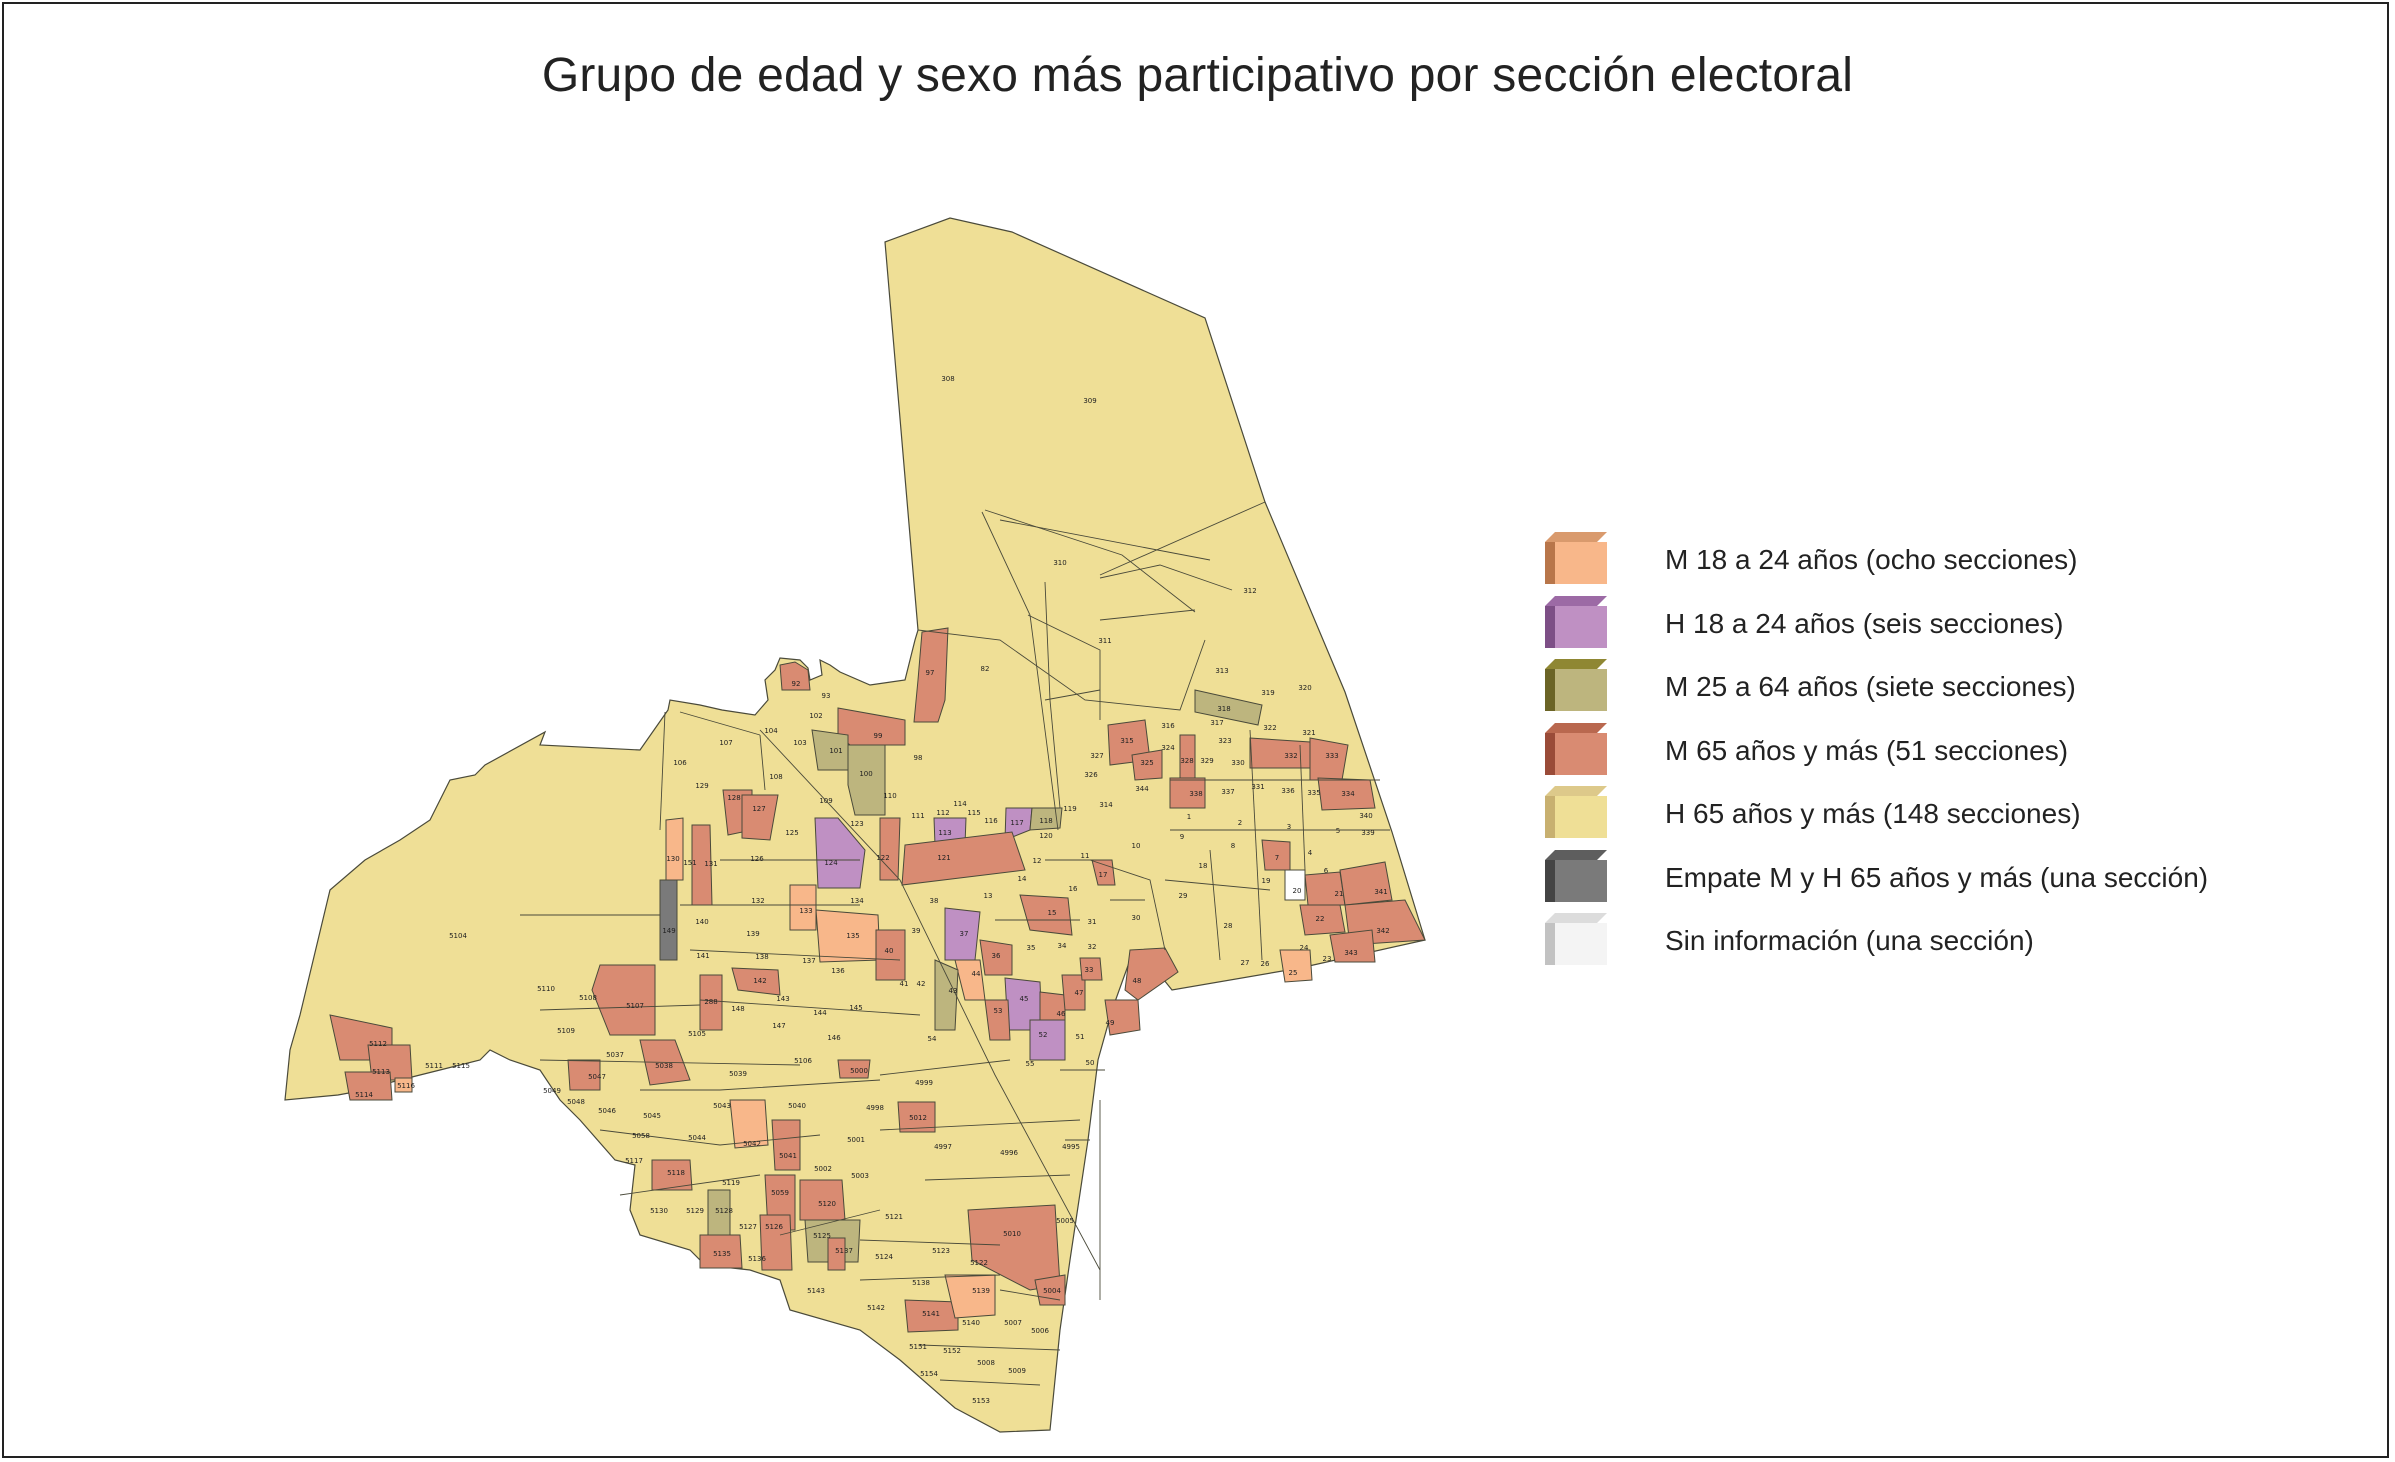 The width and height of the screenshot is (2395, 1462). Describe the element at coordinates (860, 1176) in the screenshot. I see `section-label-5003: 5003` at that location.